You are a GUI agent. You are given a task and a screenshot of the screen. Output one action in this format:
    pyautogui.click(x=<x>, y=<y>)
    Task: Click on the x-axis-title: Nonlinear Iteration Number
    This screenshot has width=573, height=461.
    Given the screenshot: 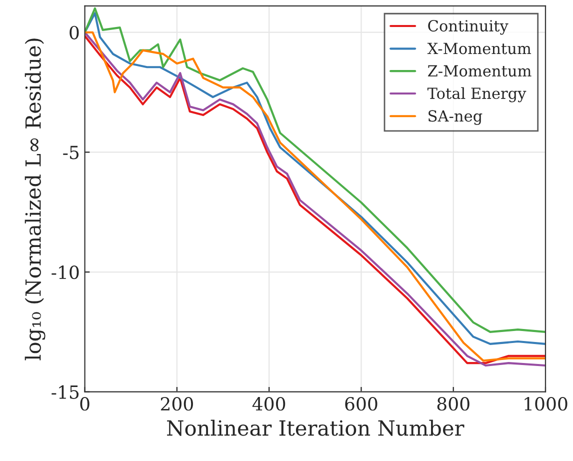 What is the action you would take?
    pyautogui.click(x=315, y=428)
    